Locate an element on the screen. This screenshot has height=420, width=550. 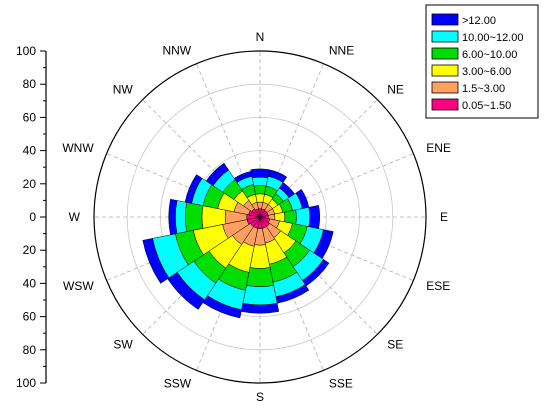
direction-label-w: W is located at coordinates (75, 217).